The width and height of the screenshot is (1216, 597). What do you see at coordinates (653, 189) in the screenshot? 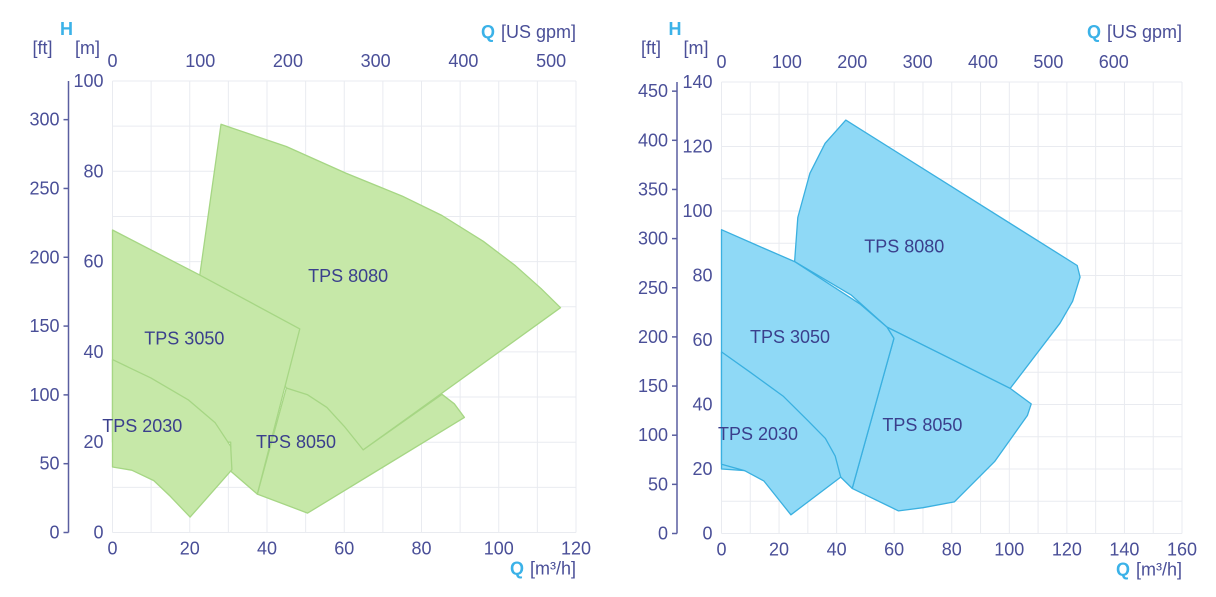
I see `y2-tick-label: 350` at bounding box center [653, 189].